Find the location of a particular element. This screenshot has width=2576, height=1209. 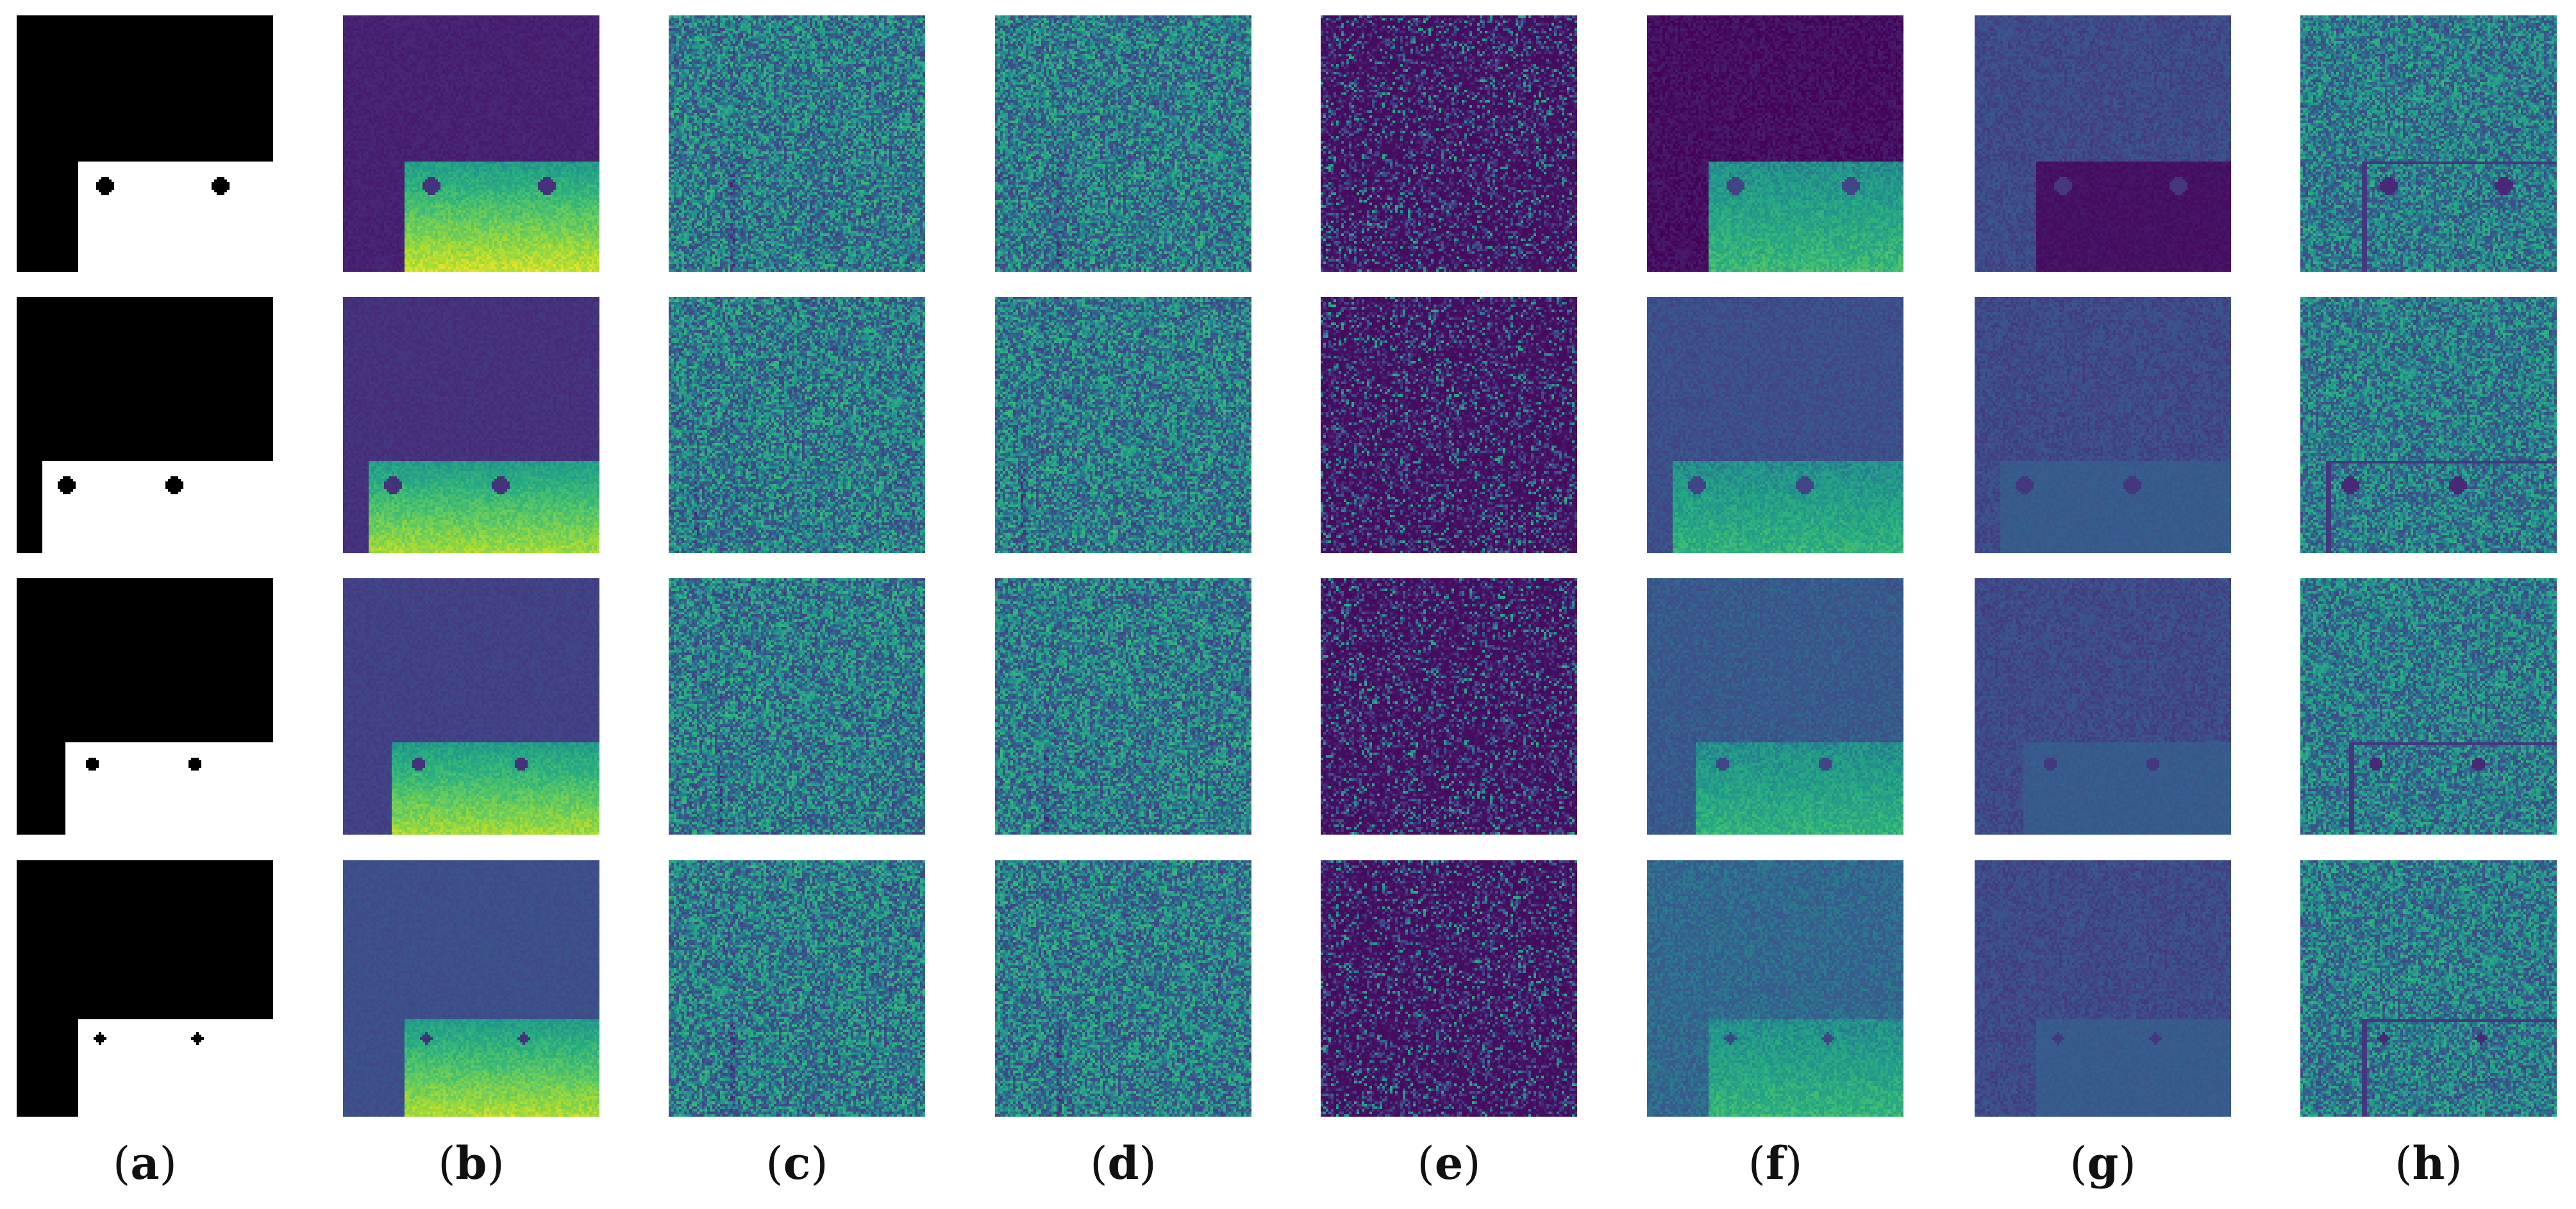

column-label-b: (b) is located at coordinates (471, 1163).